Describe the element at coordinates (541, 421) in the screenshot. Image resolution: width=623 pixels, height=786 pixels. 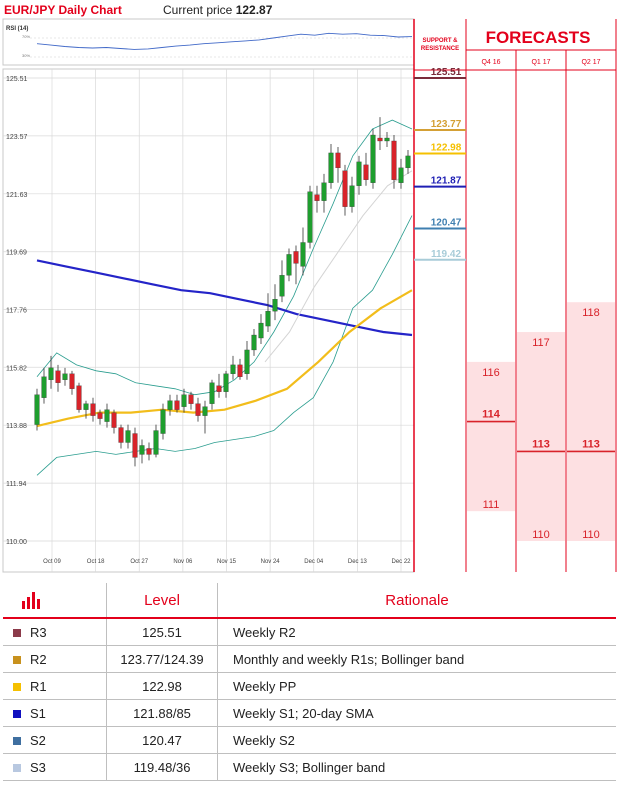
I see `forecast-bars: 116 114 111 117 113 110 118 113 110` at that location.